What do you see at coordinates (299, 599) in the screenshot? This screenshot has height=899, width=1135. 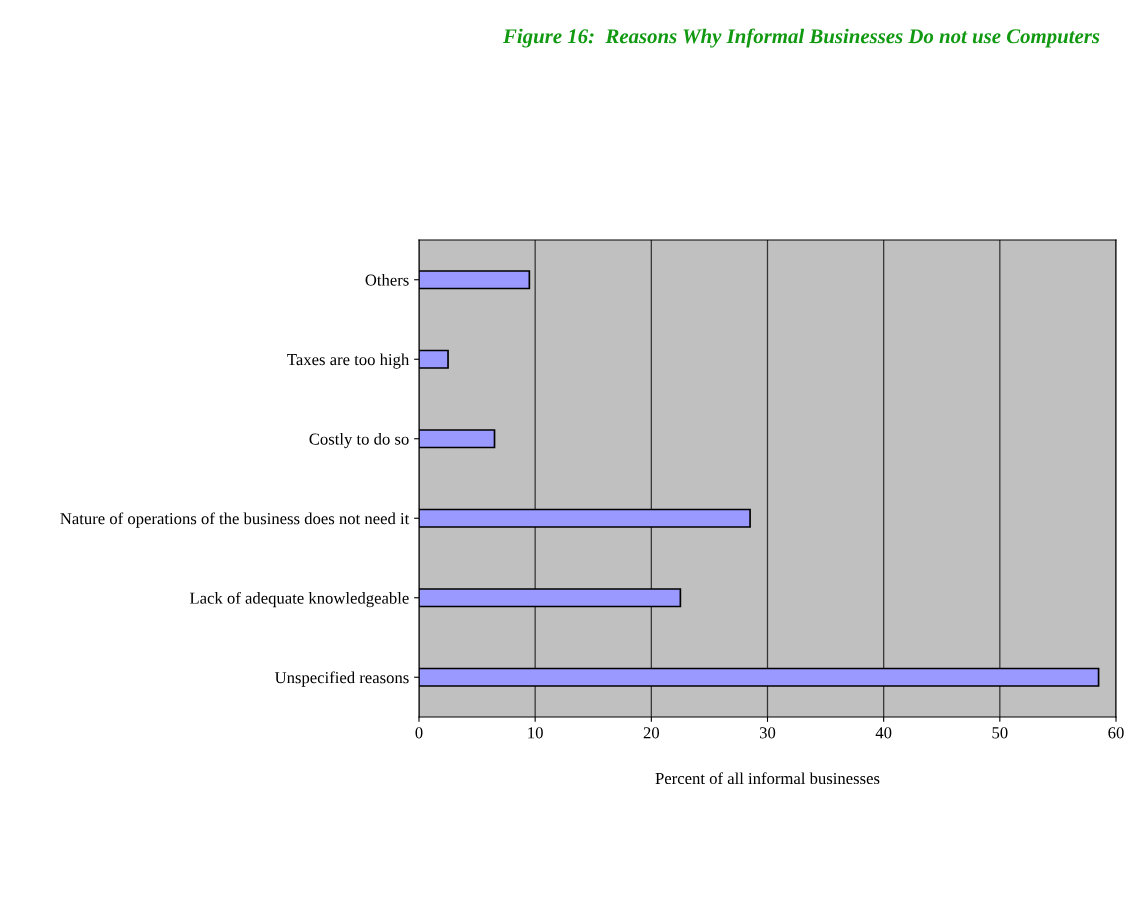 I see `y-tick-label: Lack of adequate knowledgeable` at bounding box center [299, 599].